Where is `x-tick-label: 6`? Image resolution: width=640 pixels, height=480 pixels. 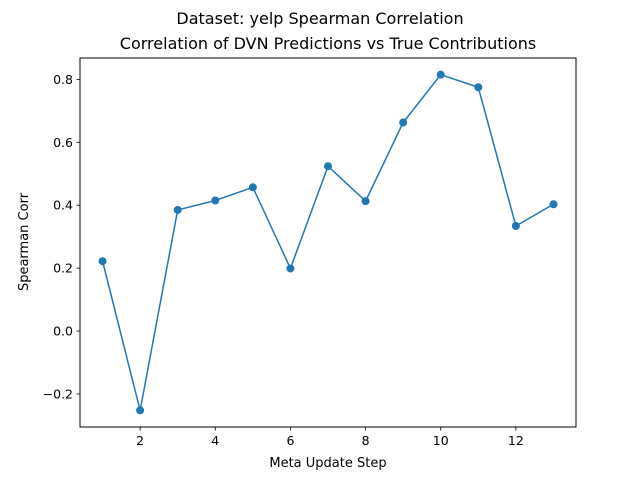
x-tick-label: 6 is located at coordinates (290, 440).